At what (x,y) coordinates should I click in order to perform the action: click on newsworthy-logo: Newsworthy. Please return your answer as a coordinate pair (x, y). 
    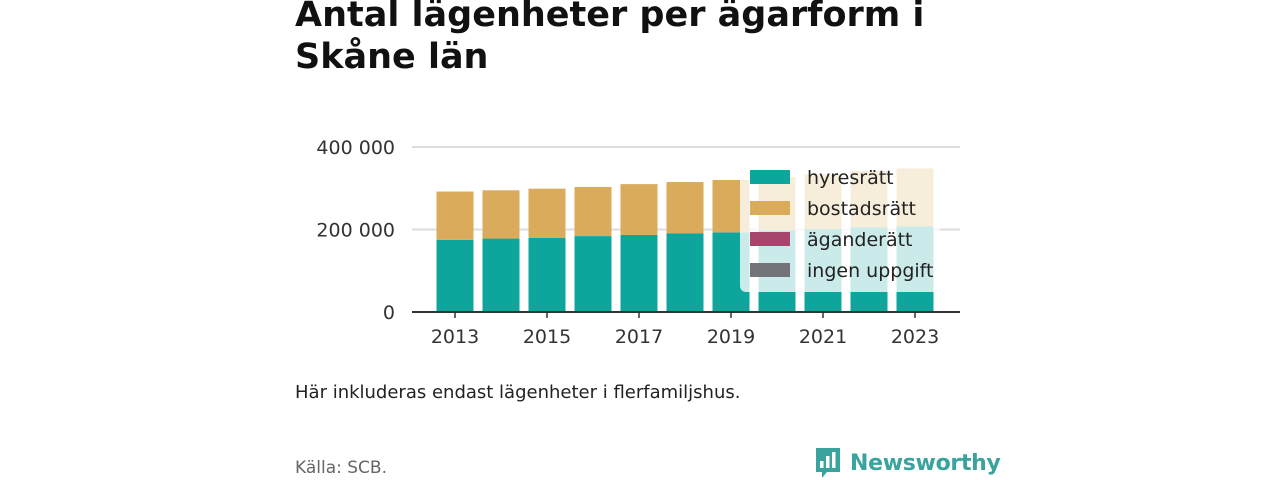
    Looking at the image, I should click on (907, 463).